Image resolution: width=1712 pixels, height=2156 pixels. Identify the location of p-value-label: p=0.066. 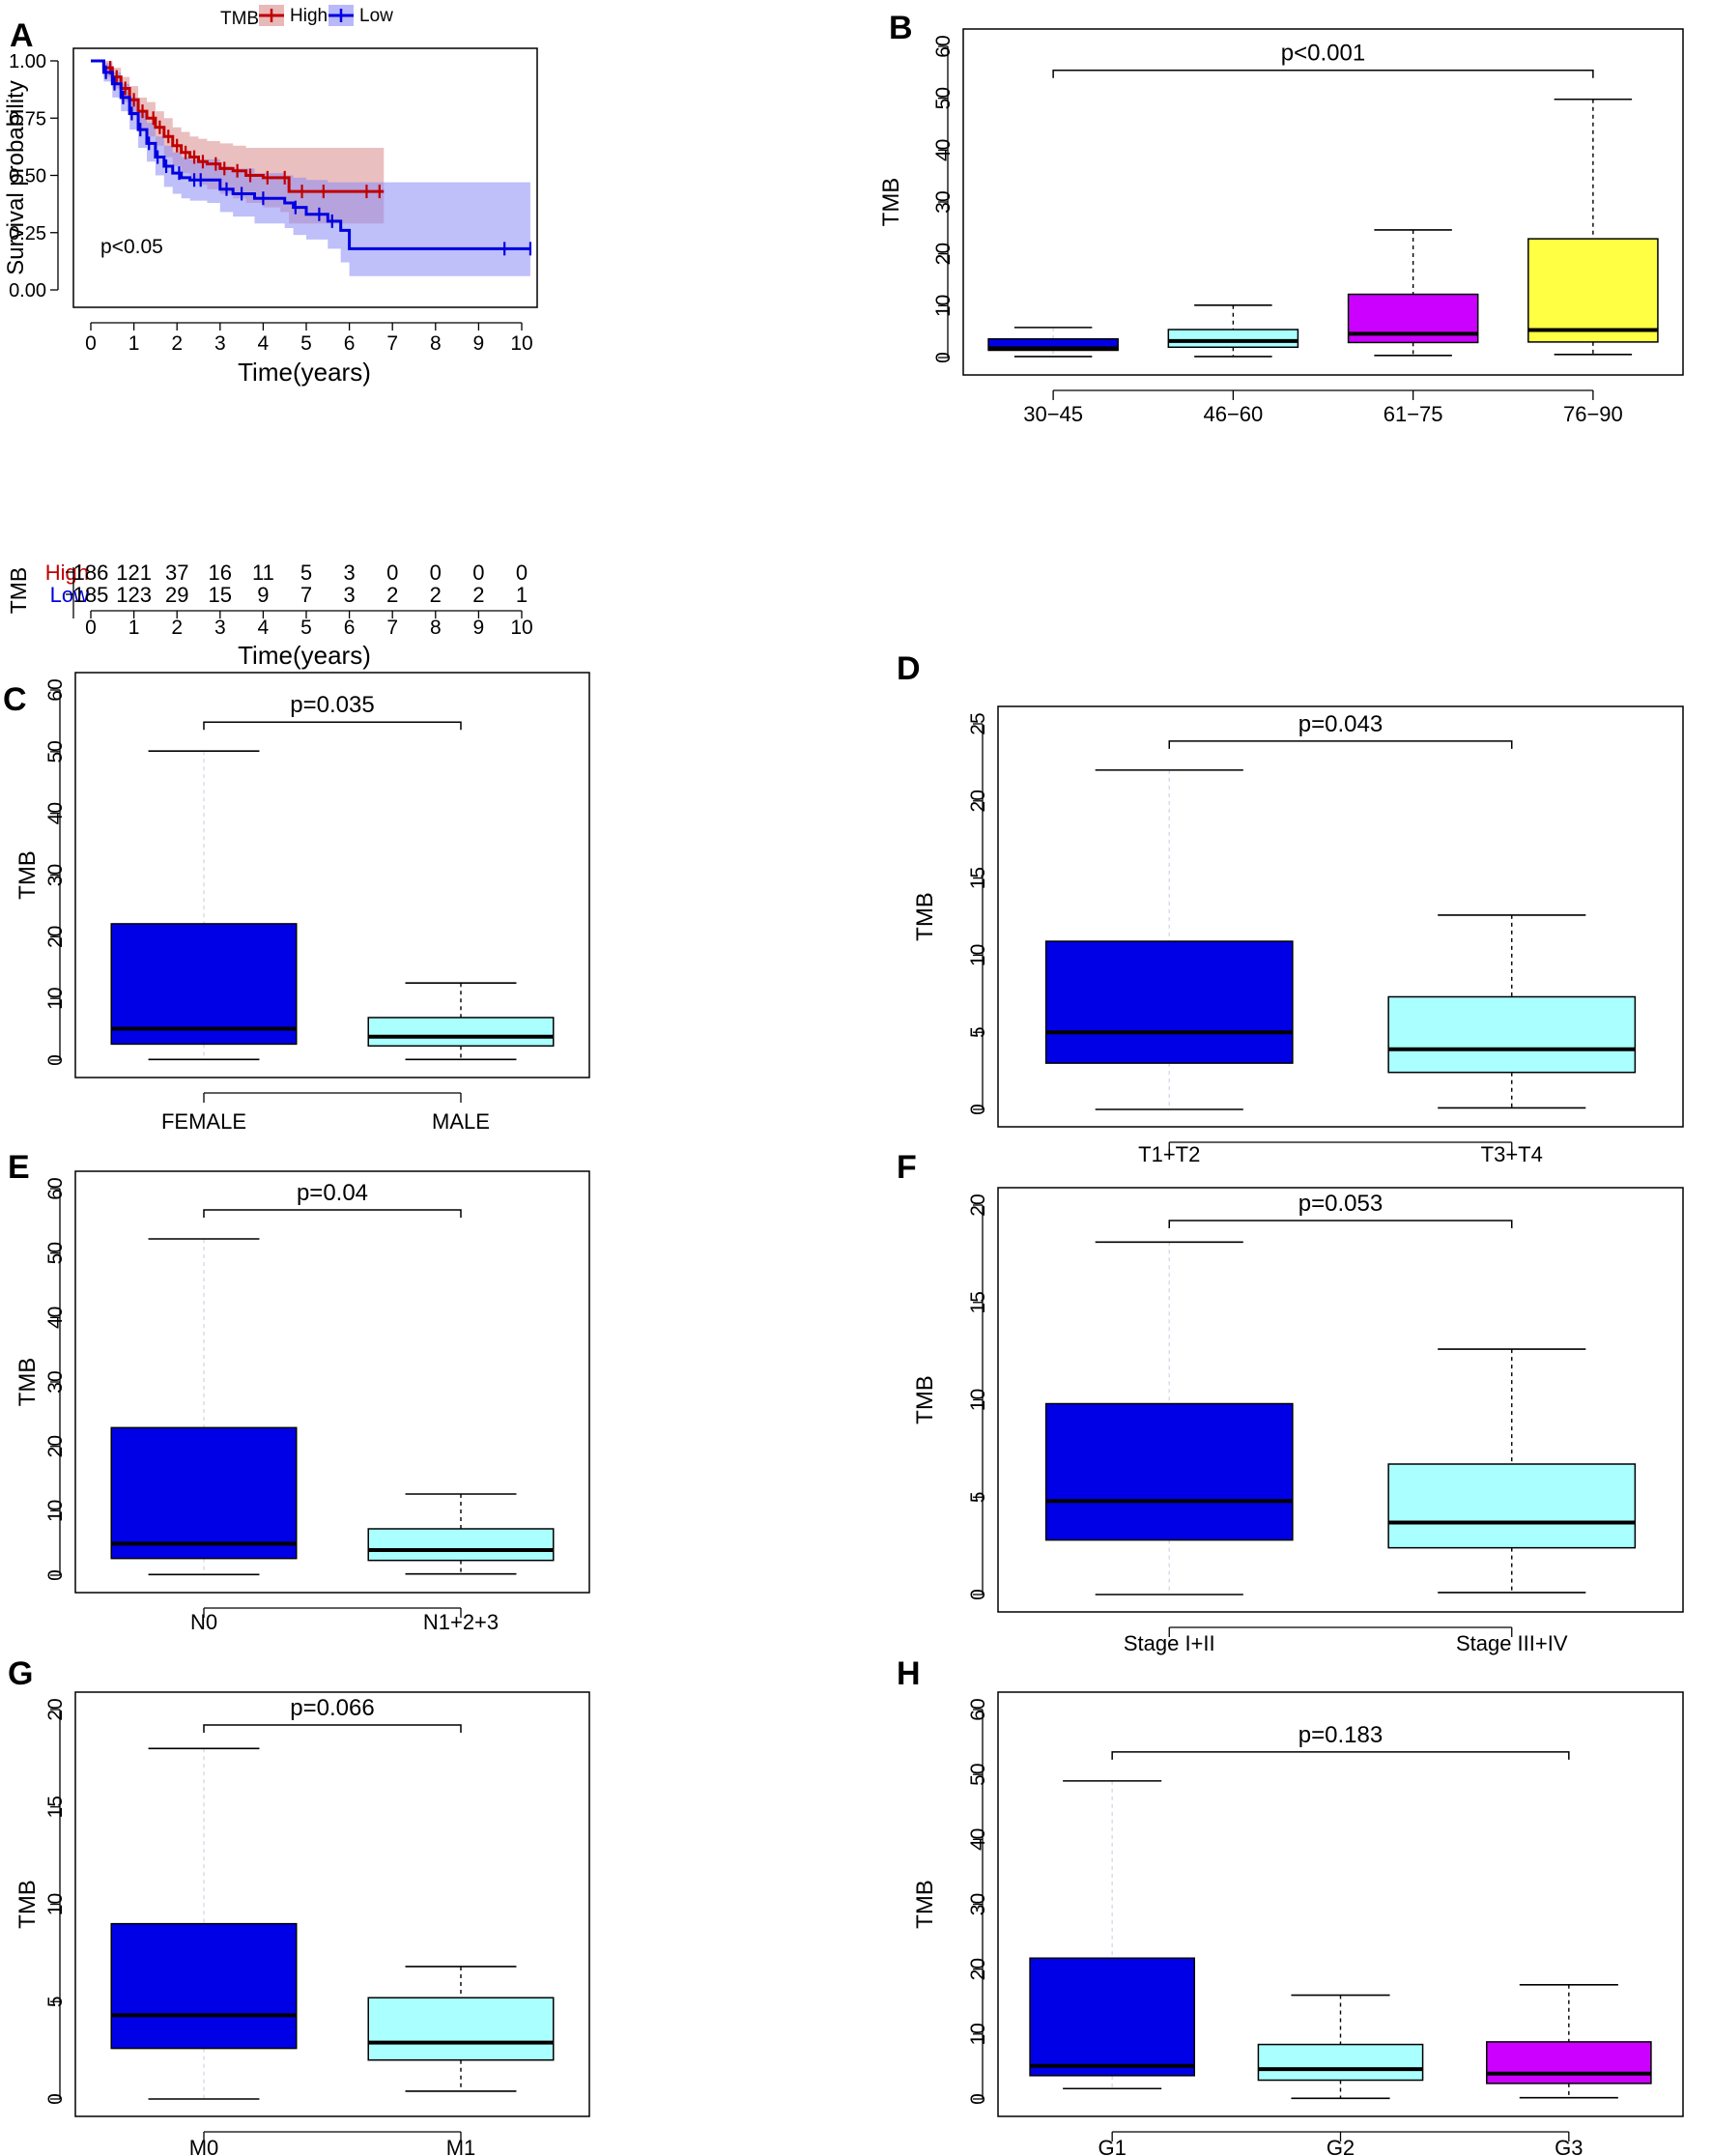
(332, 1708).